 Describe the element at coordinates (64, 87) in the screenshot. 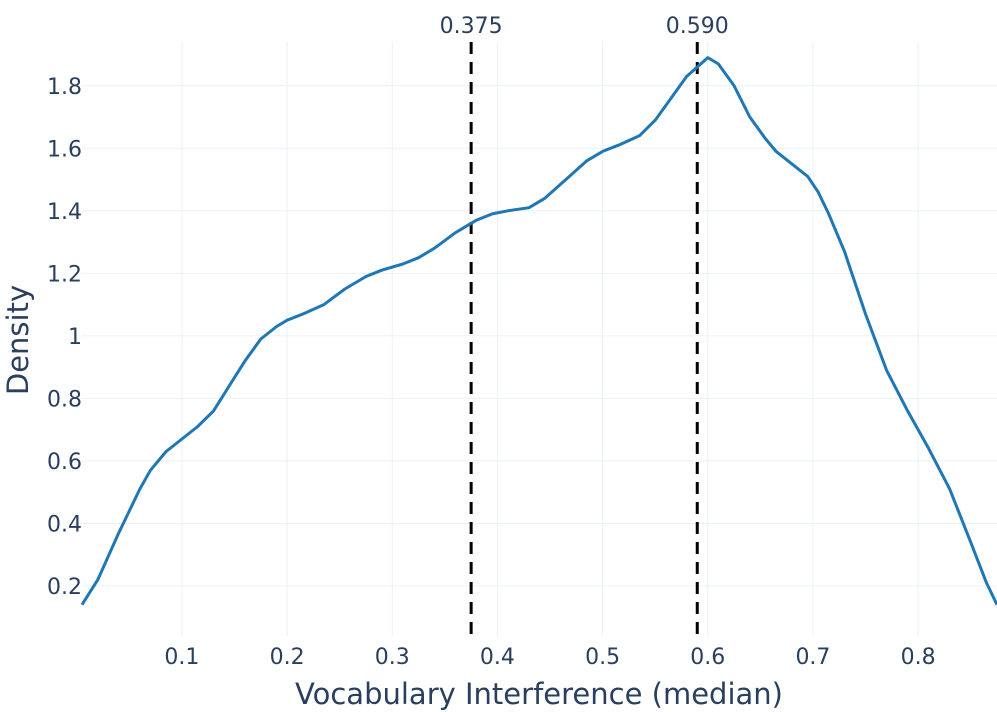

I see `y-tick-label: 1.8` at that location.